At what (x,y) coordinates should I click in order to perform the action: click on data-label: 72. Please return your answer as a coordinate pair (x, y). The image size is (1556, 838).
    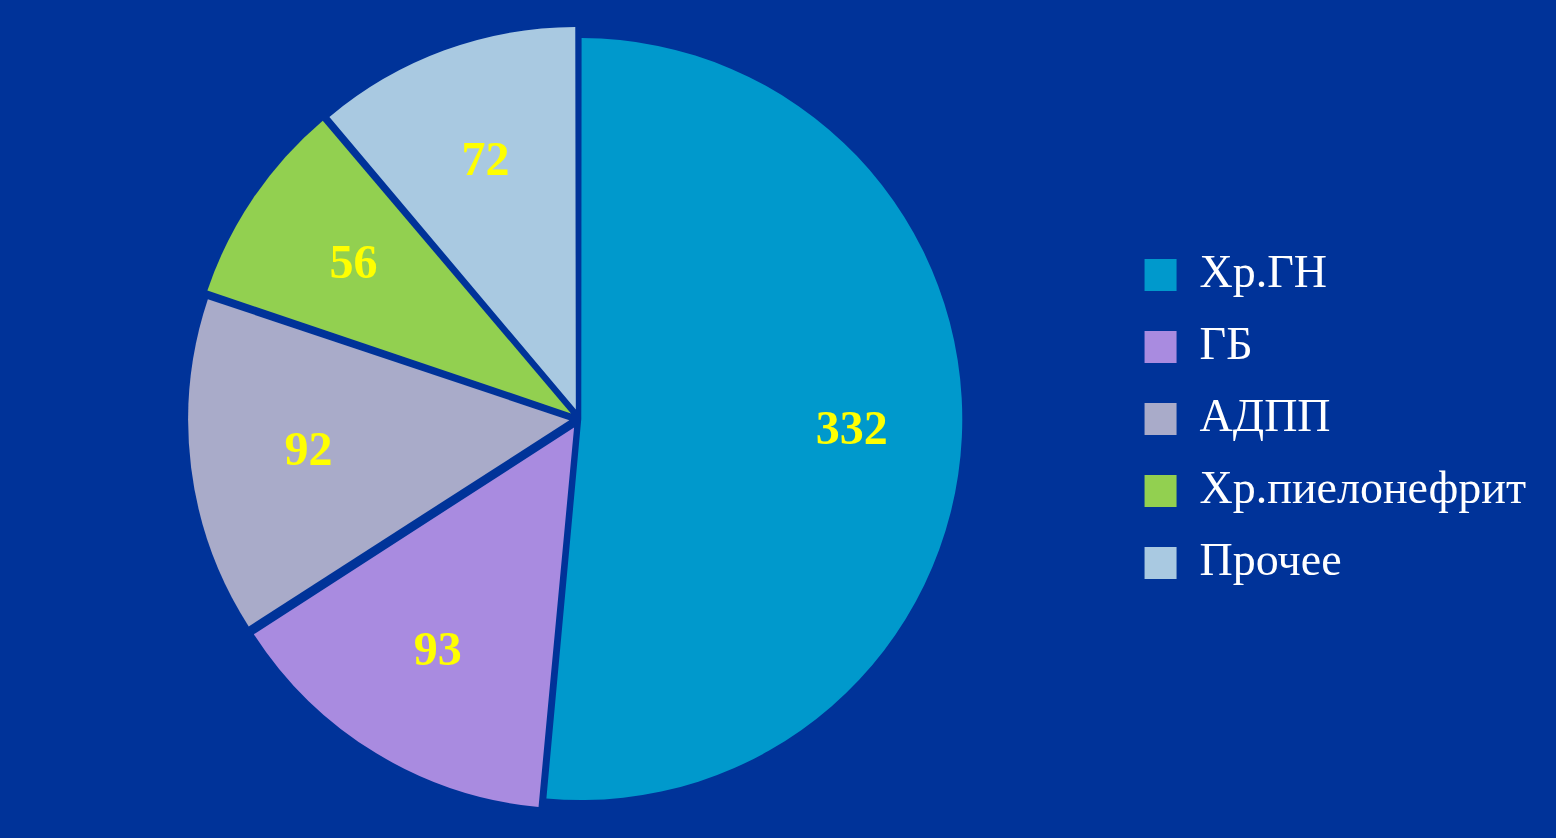
    Looking at the image, I should click on (485, 159).